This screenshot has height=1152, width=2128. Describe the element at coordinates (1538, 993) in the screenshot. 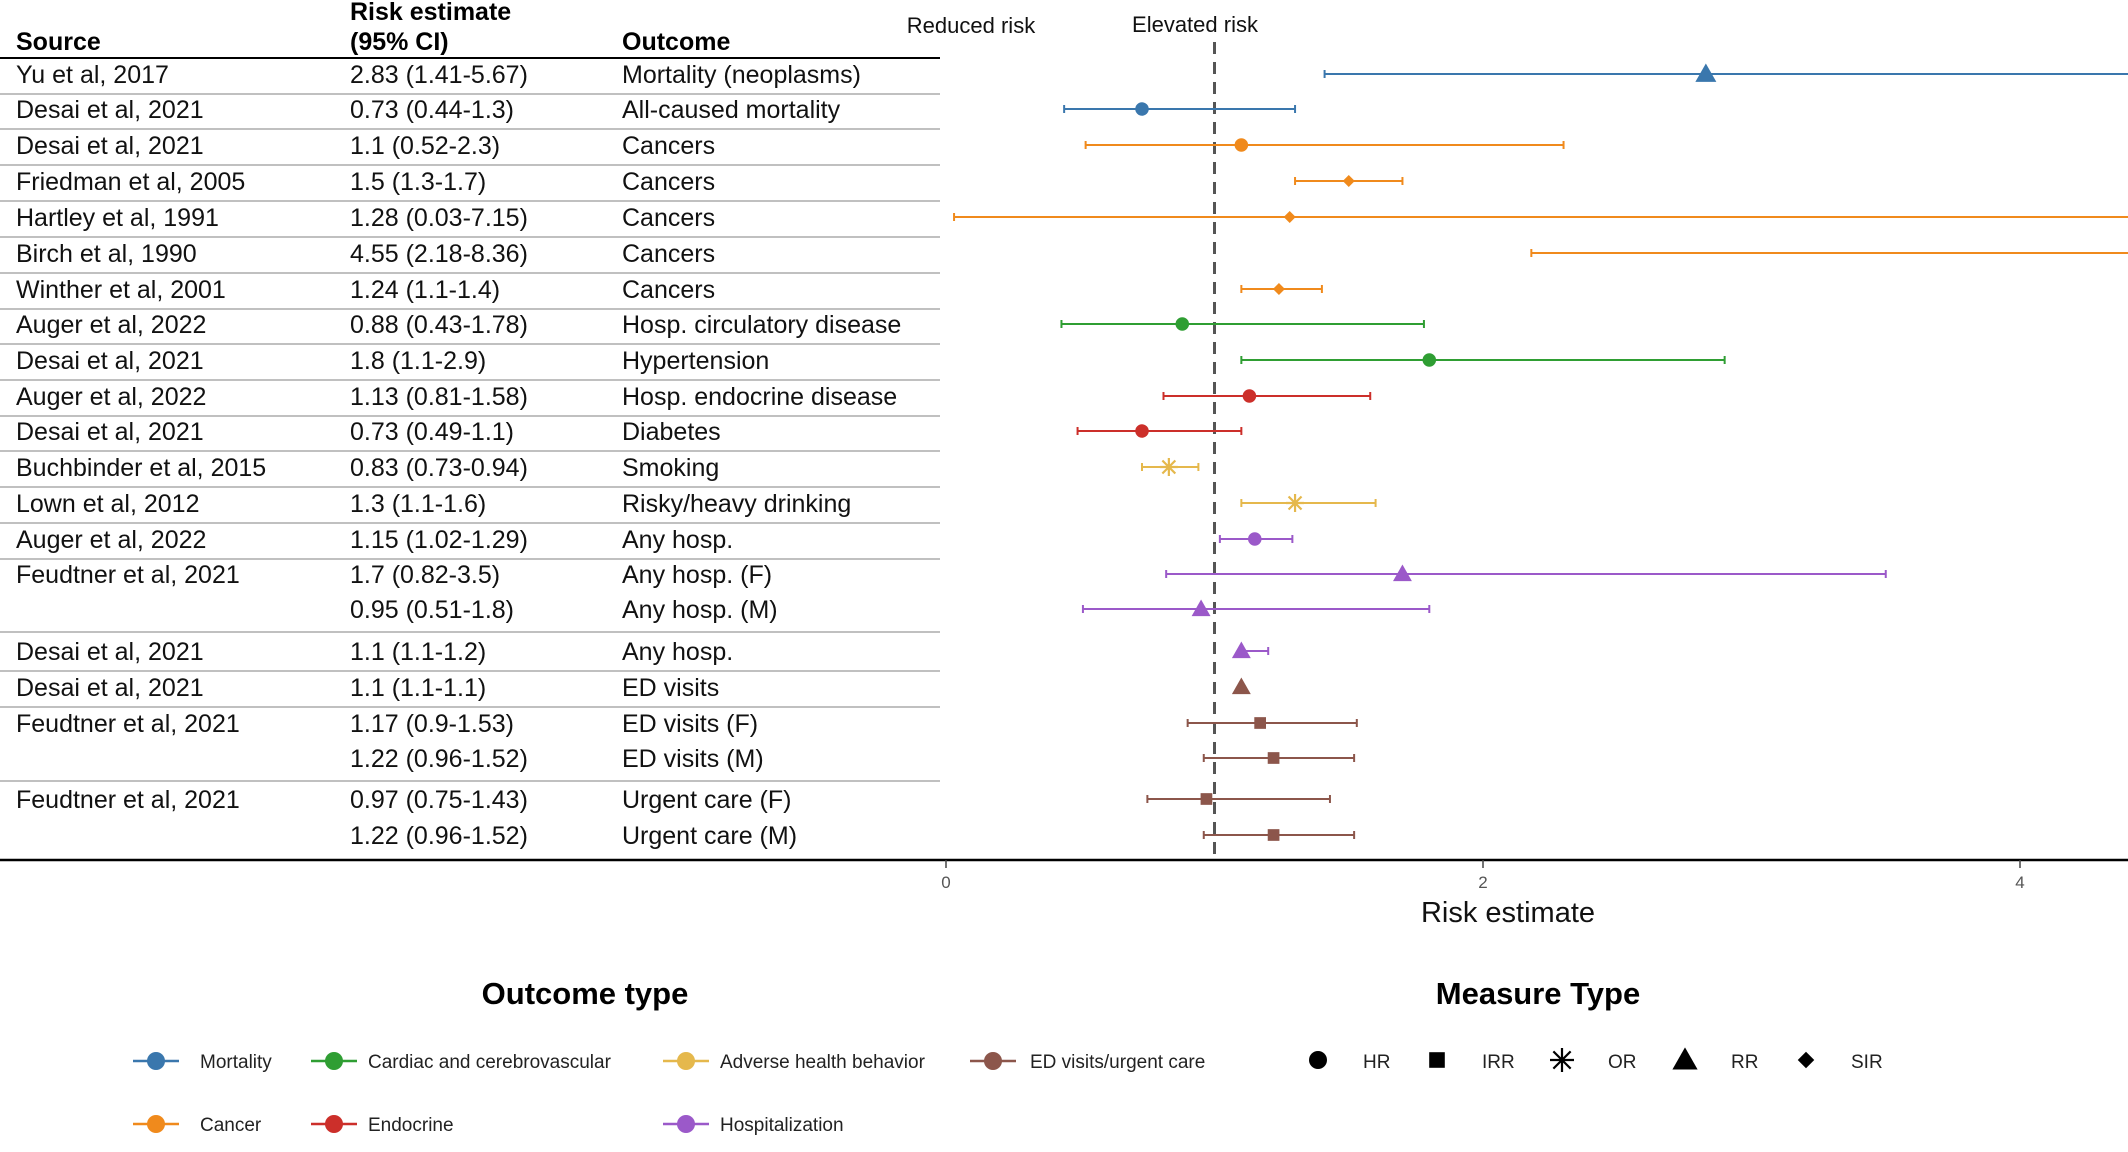

I see `legend-measure-title: Measure Type` at that location.